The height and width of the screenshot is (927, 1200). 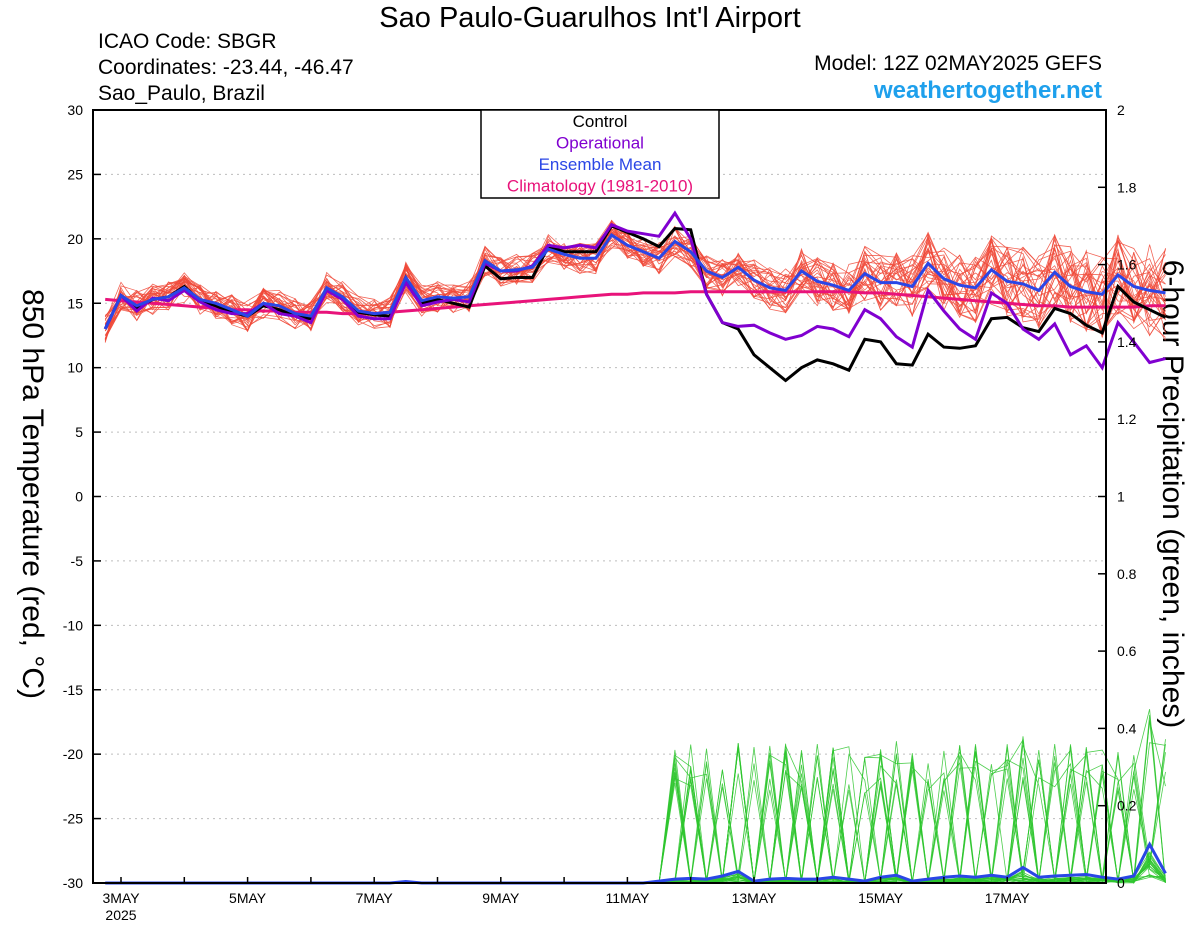 What do you see at coordinates (501, 898) in the screenshot?
I see `x-tick-label: 9MAY` at bounding box center [501, 898].